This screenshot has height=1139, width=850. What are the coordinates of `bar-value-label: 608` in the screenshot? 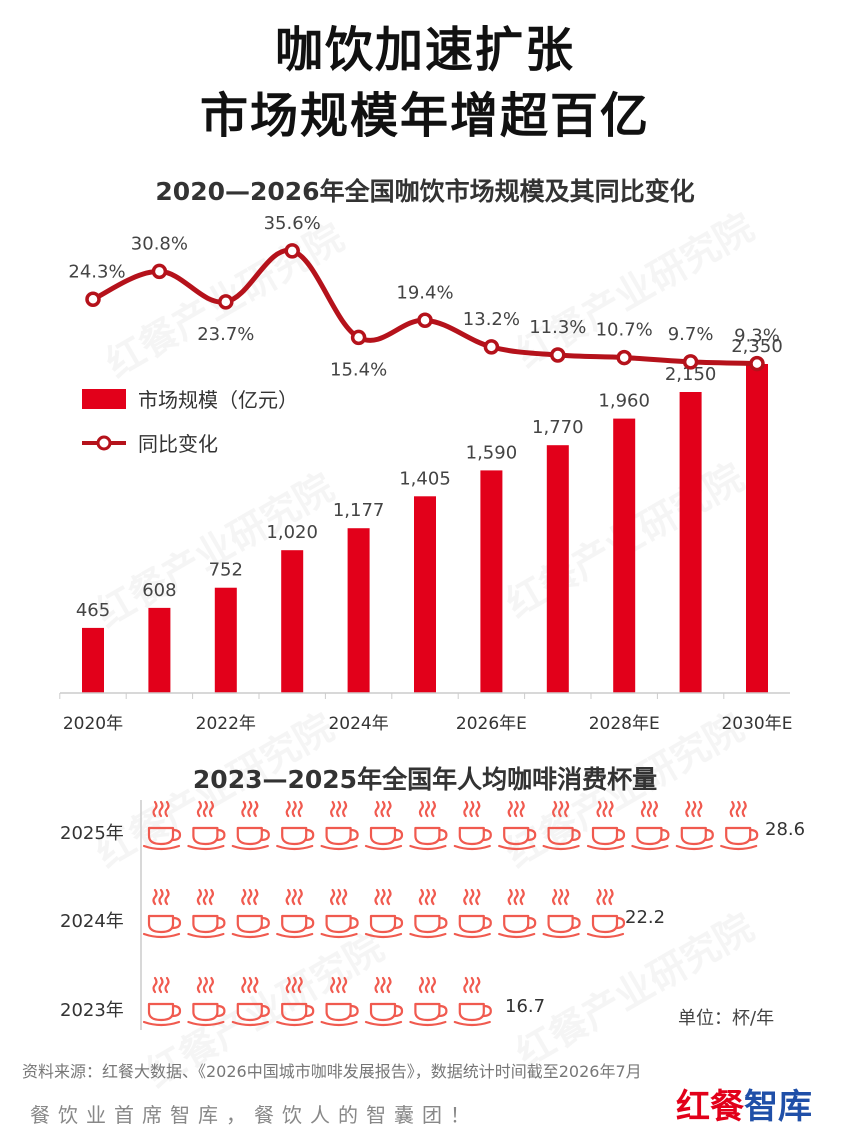 It's located at (159, 590).